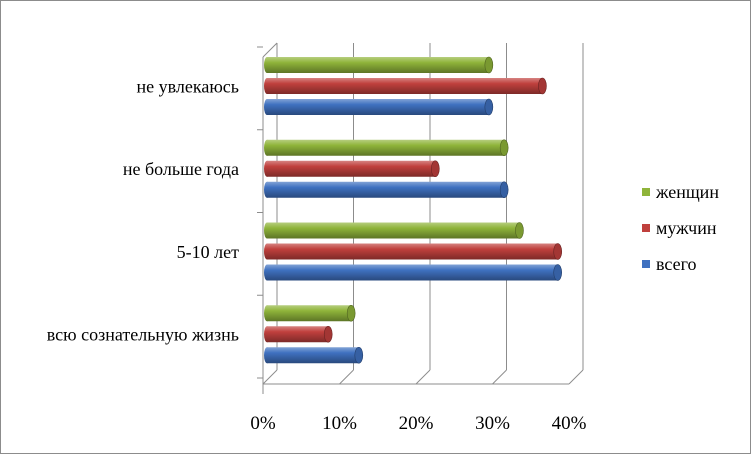 The width and height of the screenshot is (751, 455). What do you see at coordinates (687, 192) in the screenshot?
I see `legend-label: женщин` at bounding box center [687, 192].